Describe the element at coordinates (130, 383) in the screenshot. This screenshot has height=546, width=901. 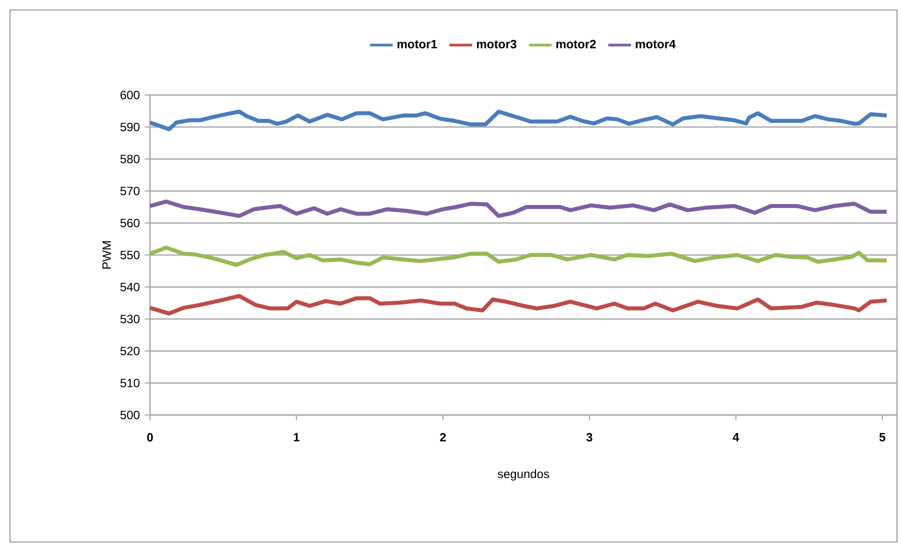
I see `y-tick-label: 510` at that location.